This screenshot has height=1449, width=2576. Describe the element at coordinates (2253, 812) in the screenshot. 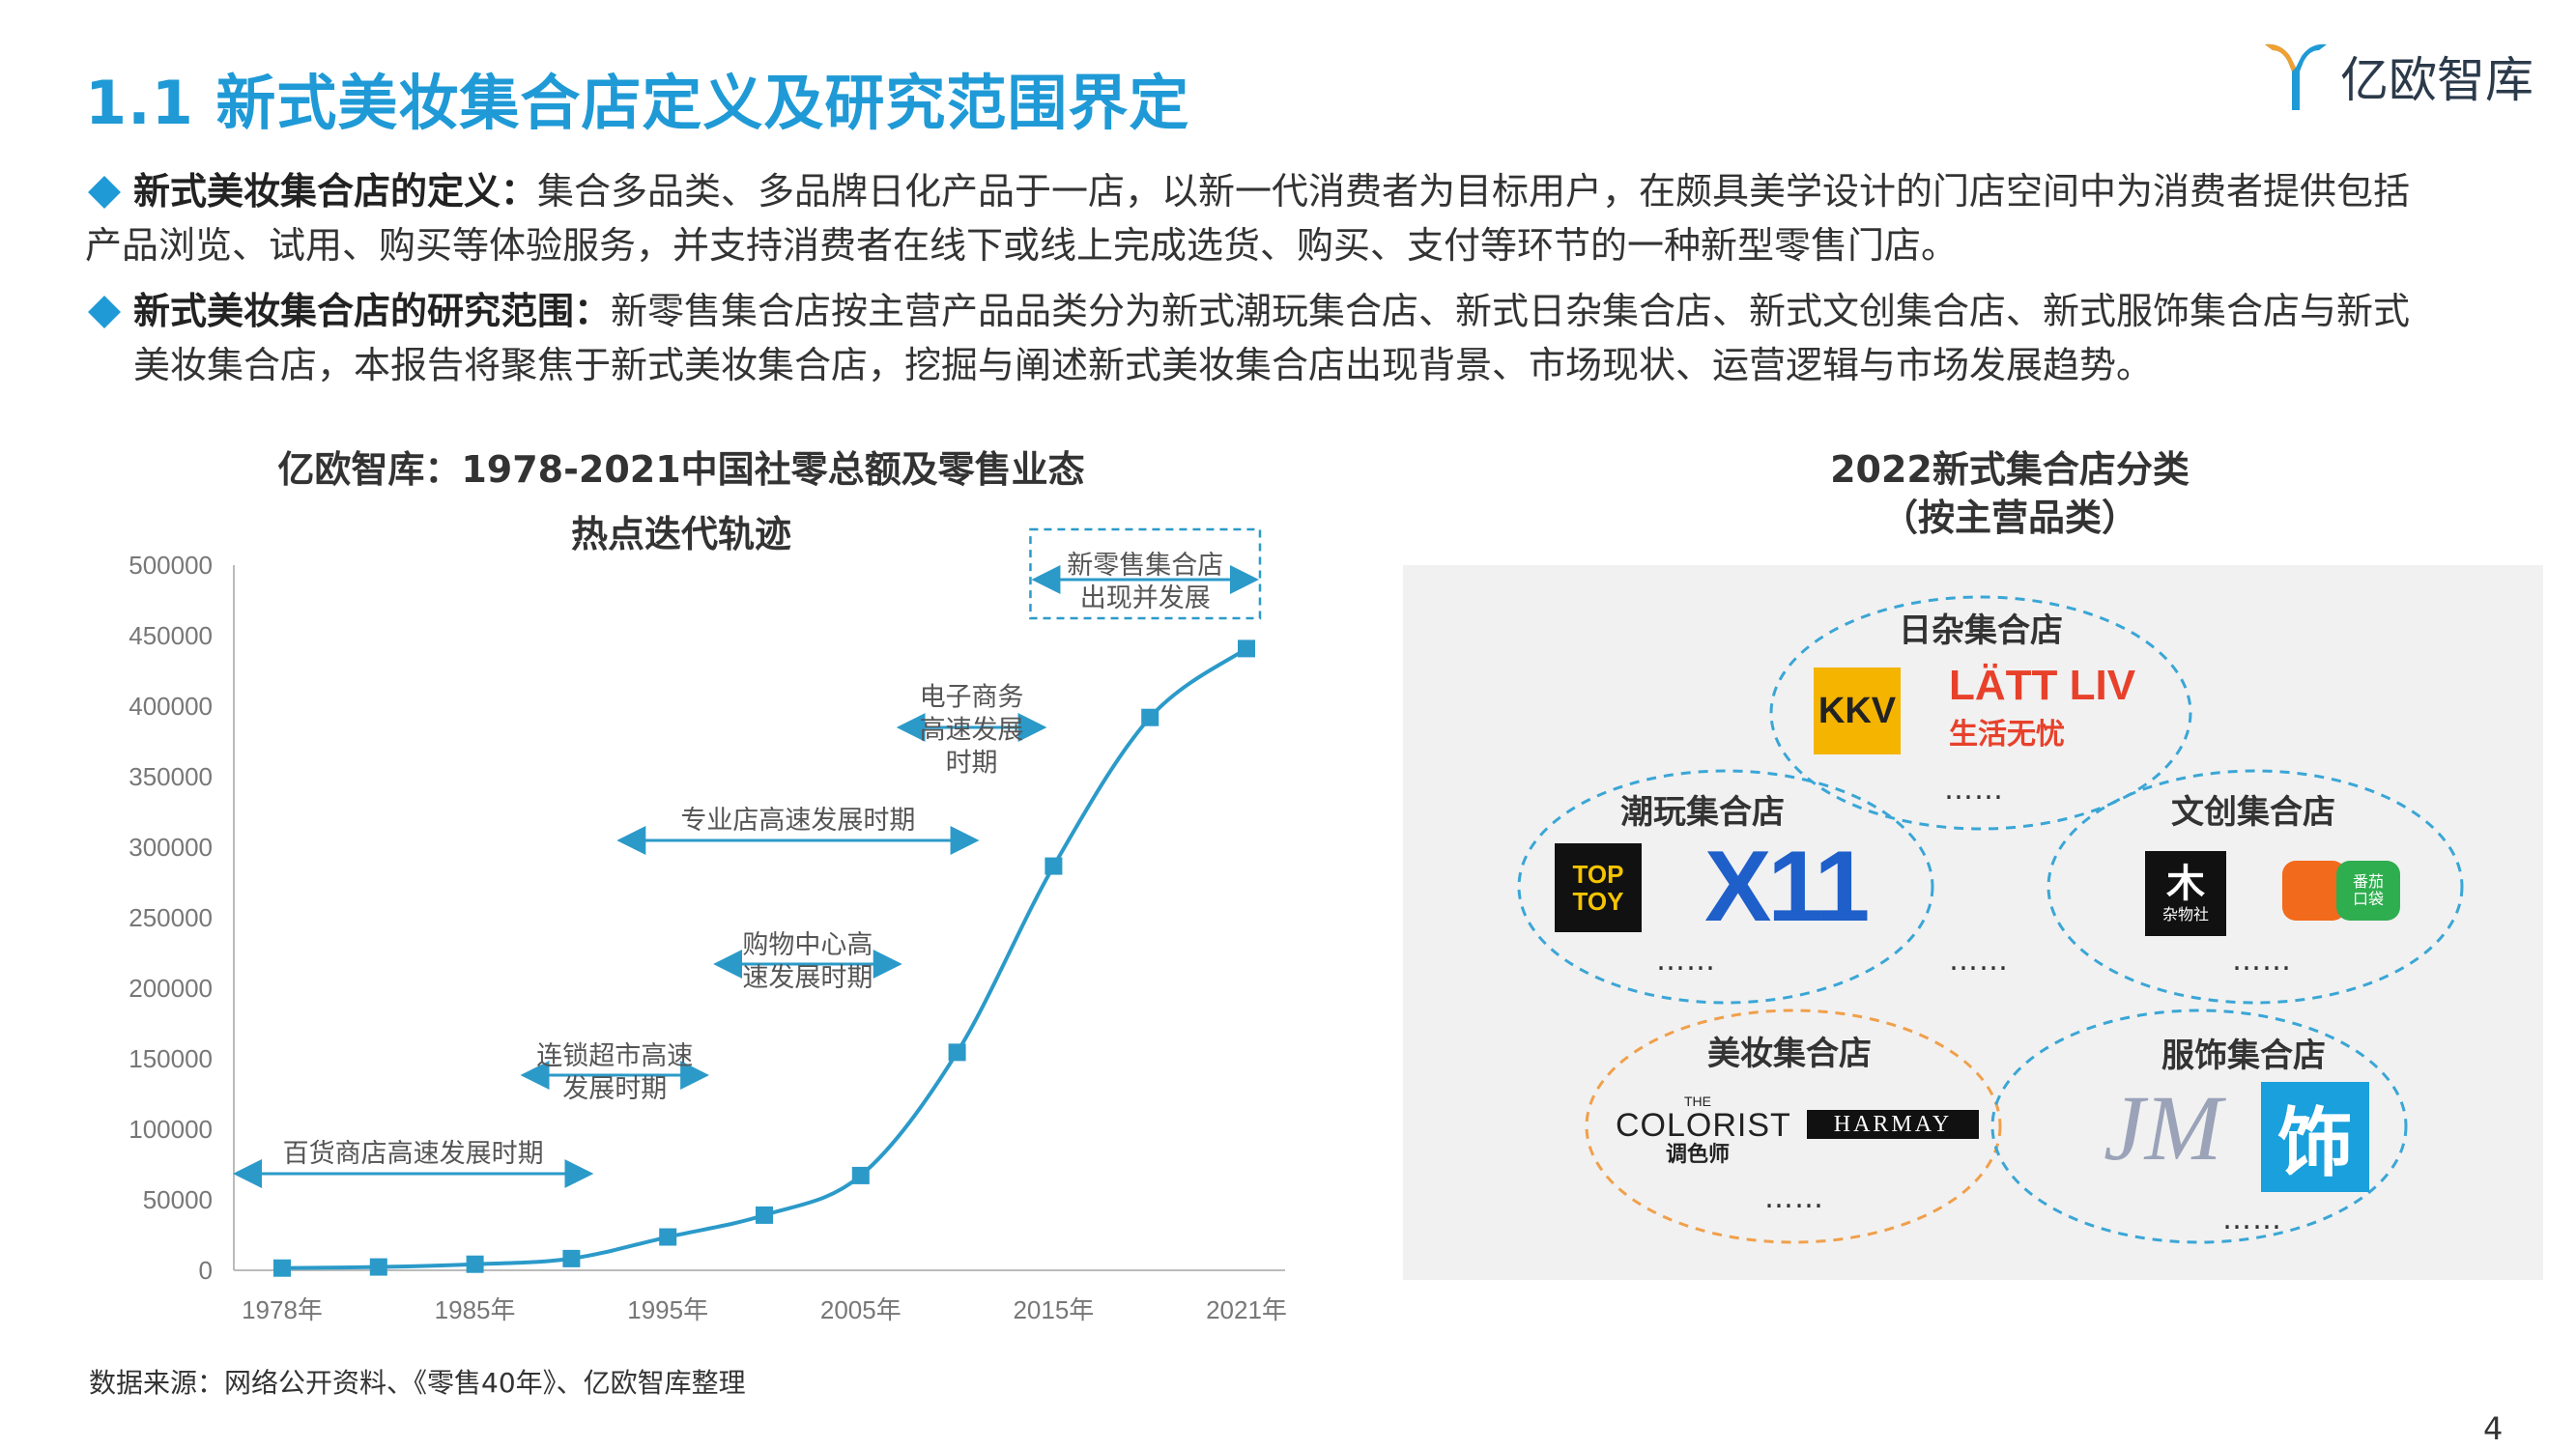

I see `category-label-wenchuang: 文创集合店` at that location.